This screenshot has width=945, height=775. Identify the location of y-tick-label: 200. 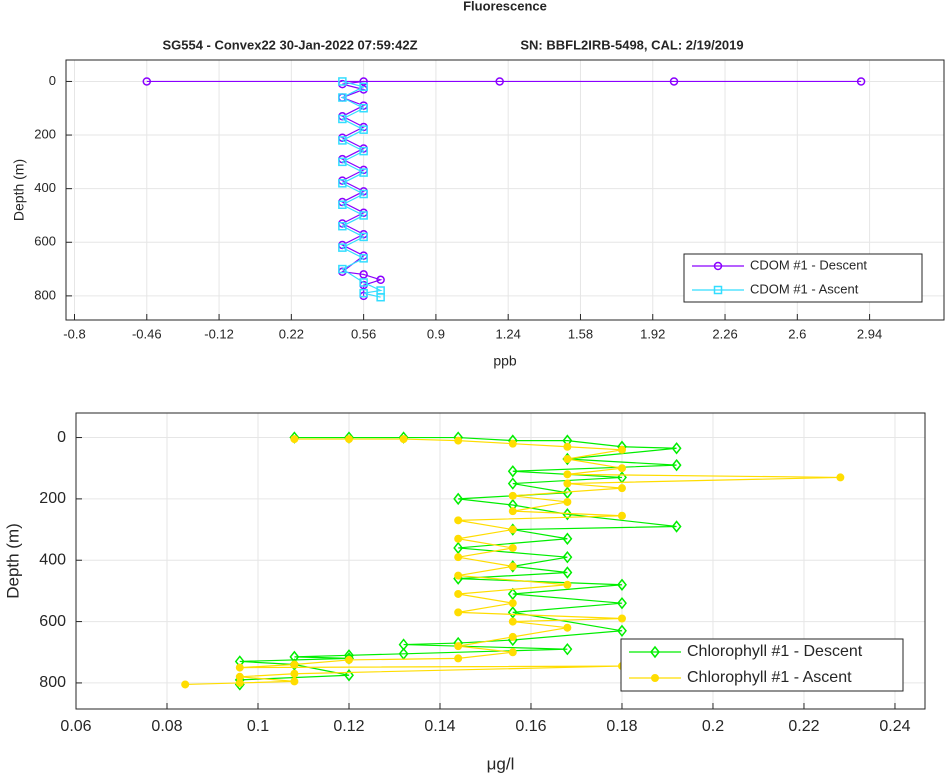
(45, 133).